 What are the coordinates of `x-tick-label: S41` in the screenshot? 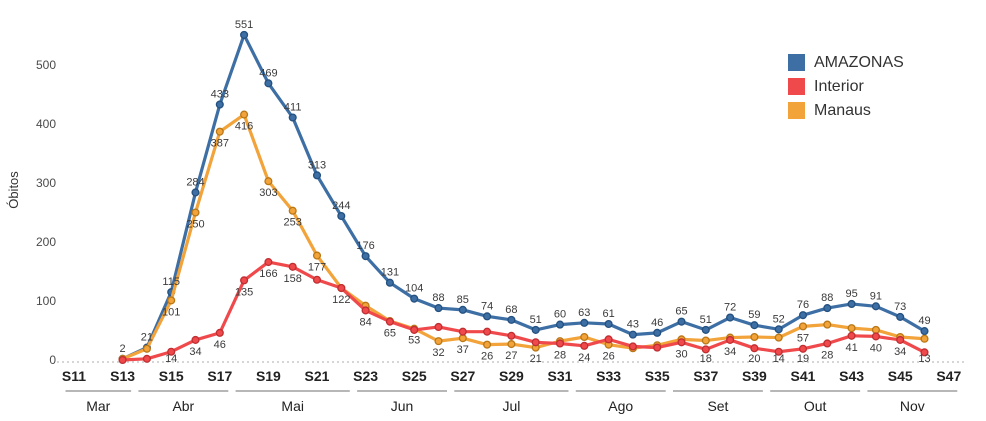 It's located at (803, 376).